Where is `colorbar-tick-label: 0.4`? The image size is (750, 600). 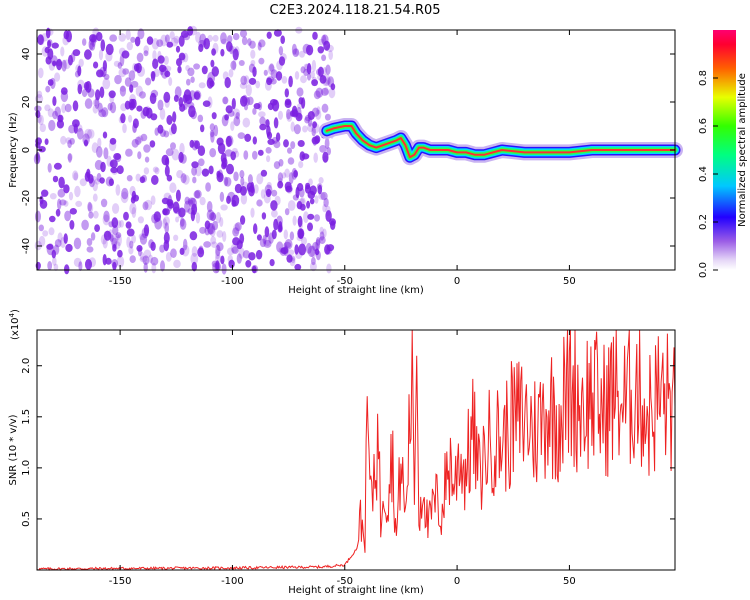 colorbar-tick-label: 0.4 is located at coordinates (703, 174).